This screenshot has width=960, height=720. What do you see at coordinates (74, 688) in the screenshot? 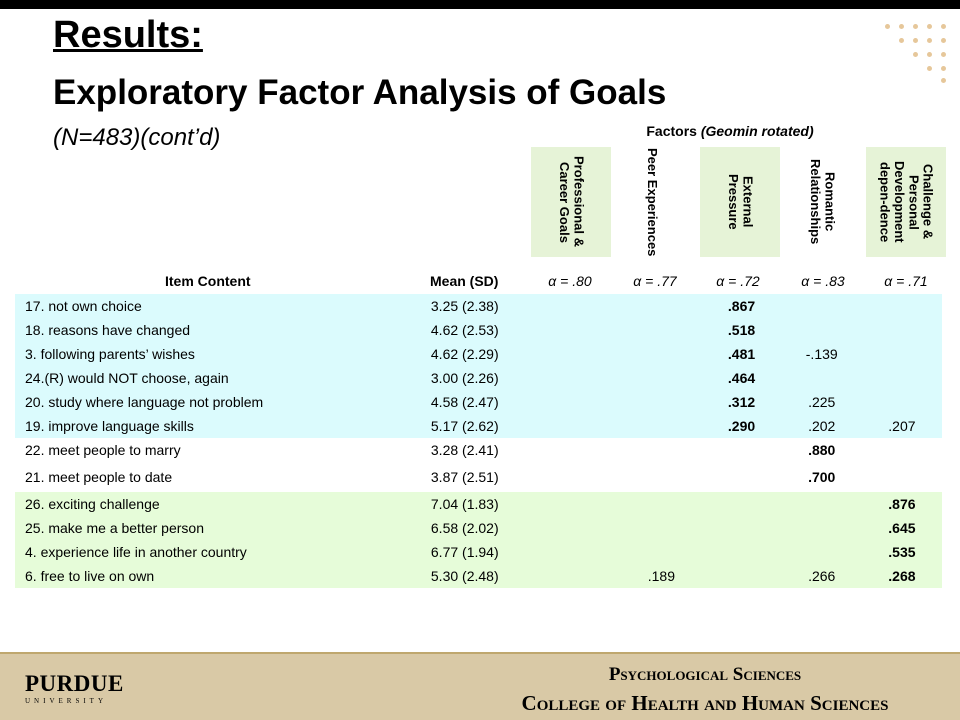
I see `purdue-logo: PURDUE UNIVERSITY` at bounding box center [74, 688].